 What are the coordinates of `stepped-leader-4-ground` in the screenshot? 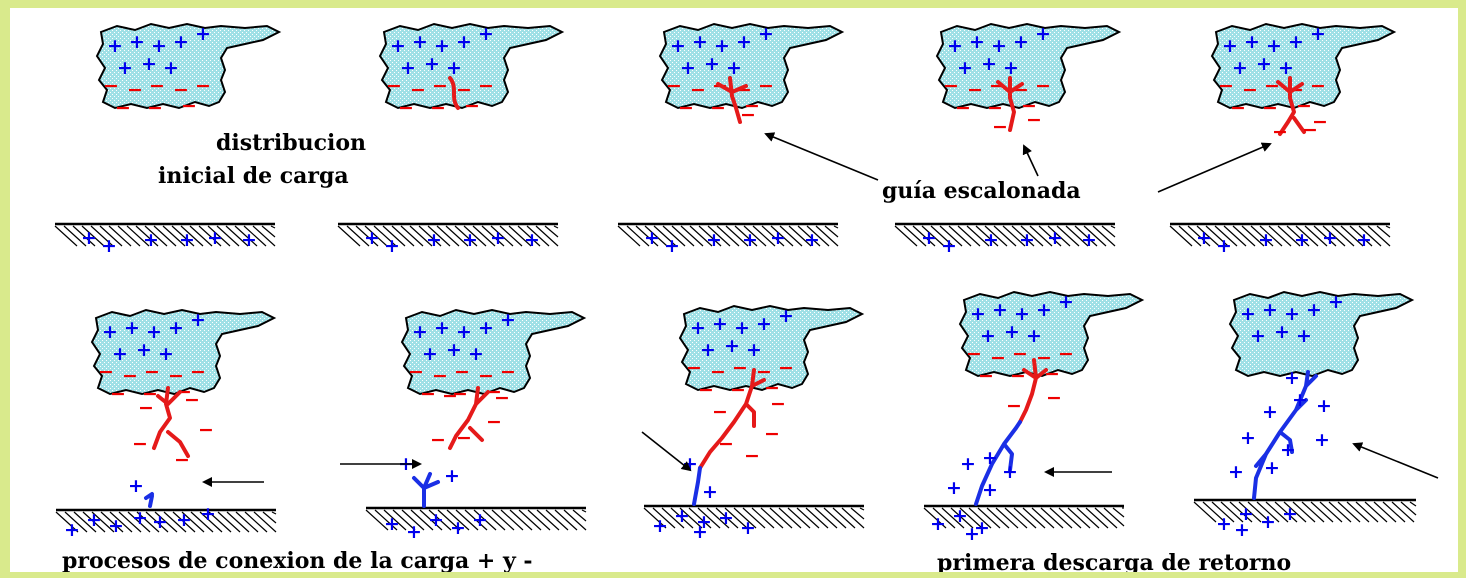 It's located at (1280, 234).